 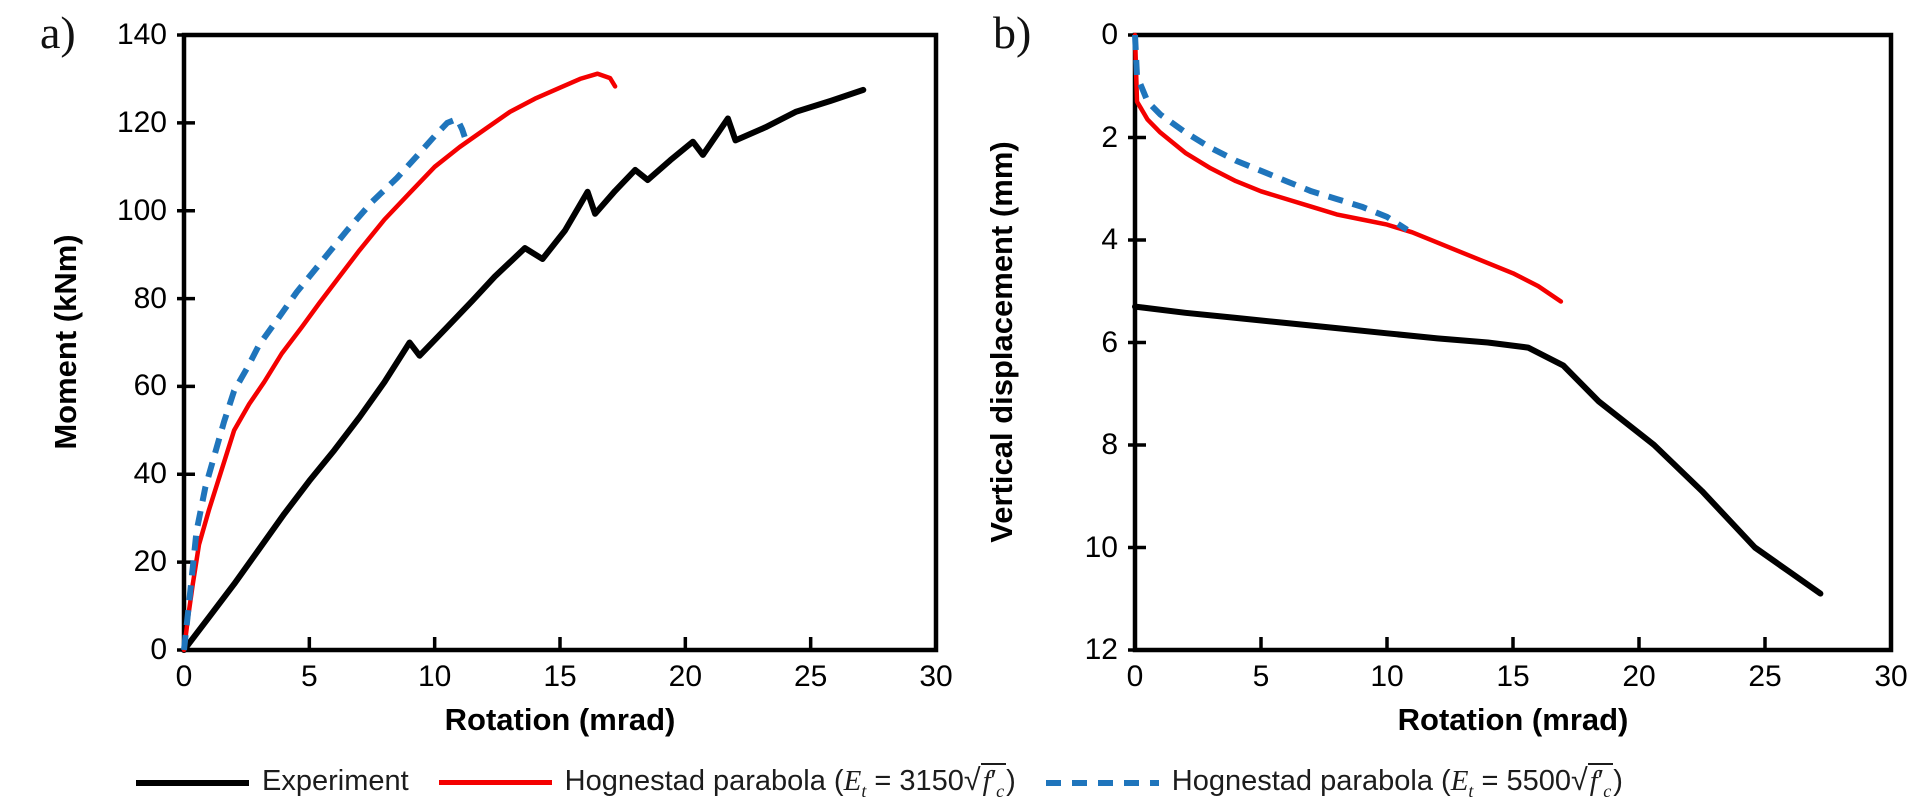 I want to click on y-tick-label-a: 80, so click(x=150, y=298).